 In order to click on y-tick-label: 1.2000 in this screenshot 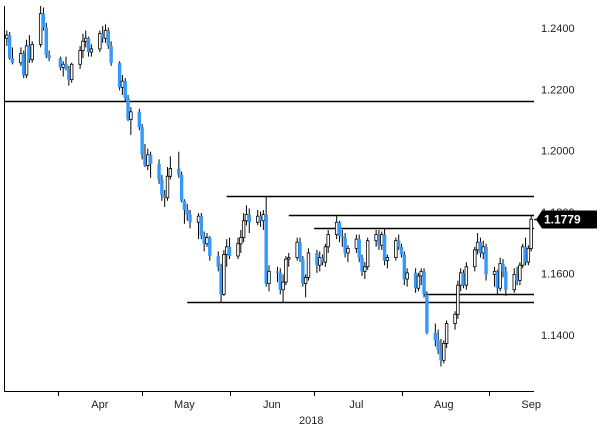, I will do `click(558, 152)`.